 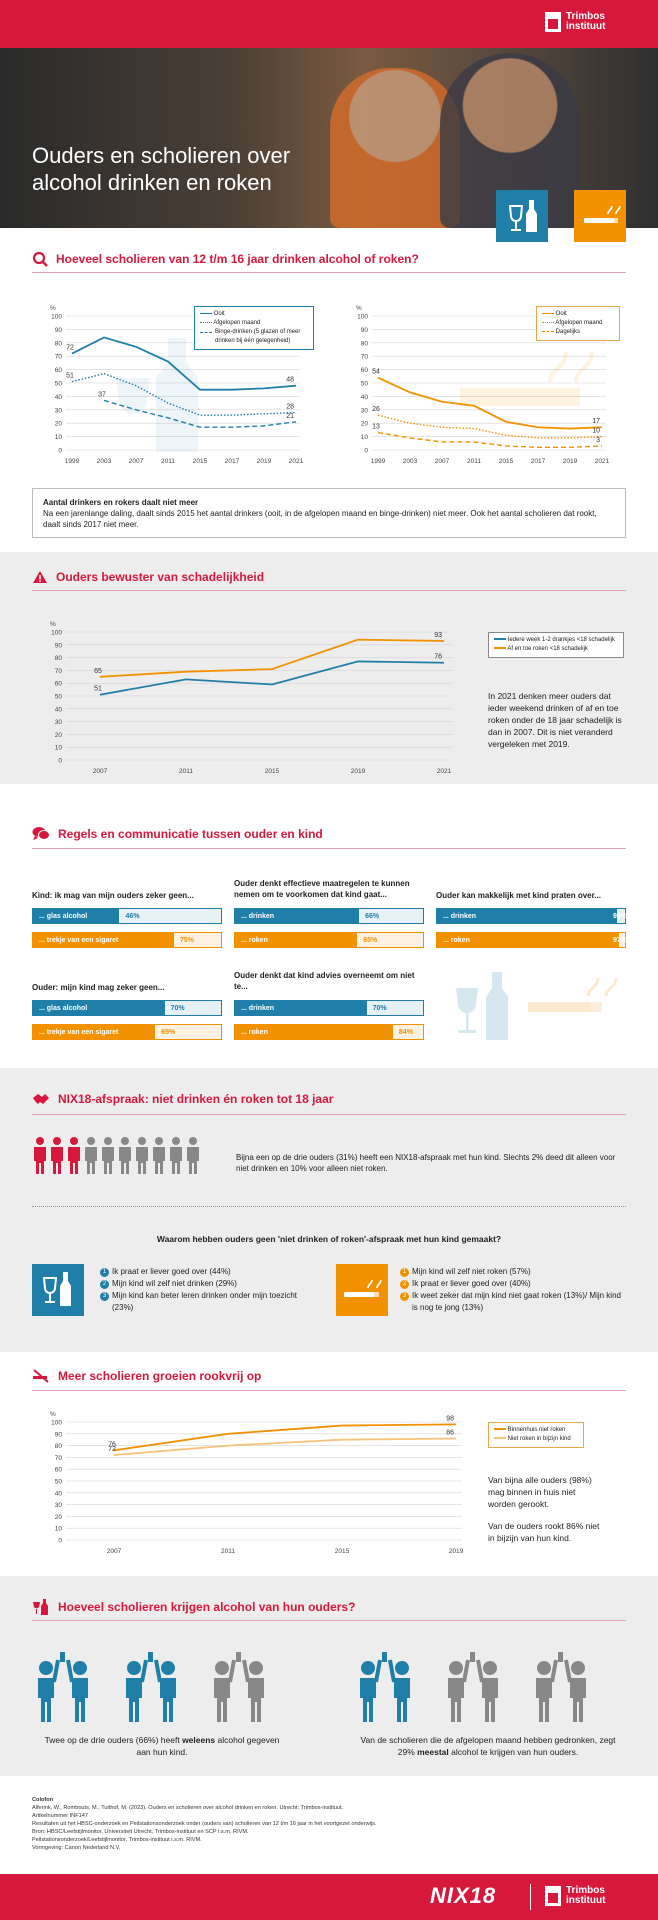 What do you see at coordinates (112, 1444) in the screenshot?
I see `data-label: 76` at bounding box center [112, 1444].